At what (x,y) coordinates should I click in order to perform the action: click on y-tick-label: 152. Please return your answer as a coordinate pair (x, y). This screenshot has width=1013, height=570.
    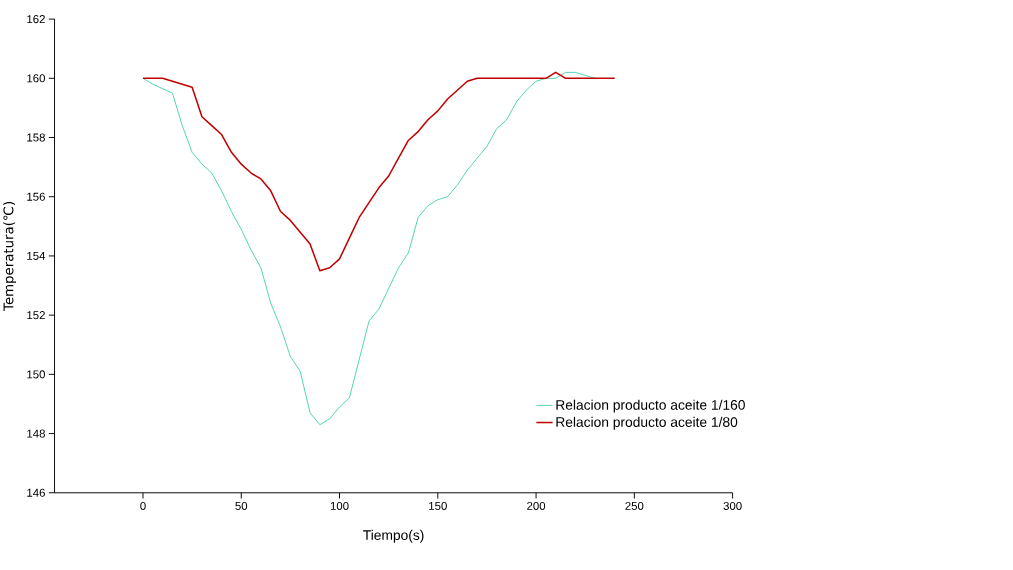
    Looking at the image, I should click on (36, 315).